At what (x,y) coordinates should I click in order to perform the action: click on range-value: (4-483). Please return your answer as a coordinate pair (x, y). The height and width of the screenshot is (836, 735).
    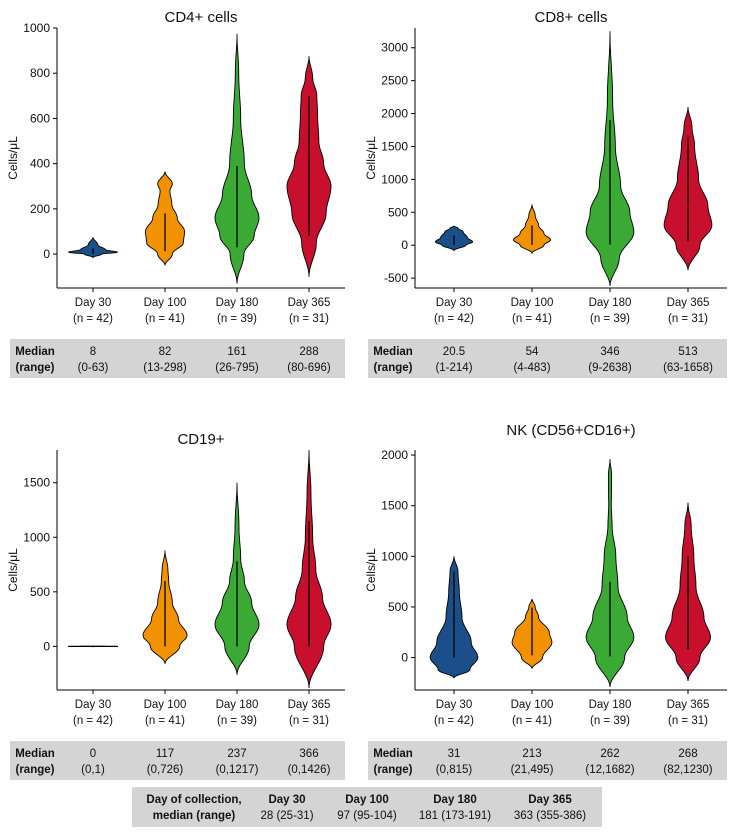
    Looking at the image, I should click on (531, 368).